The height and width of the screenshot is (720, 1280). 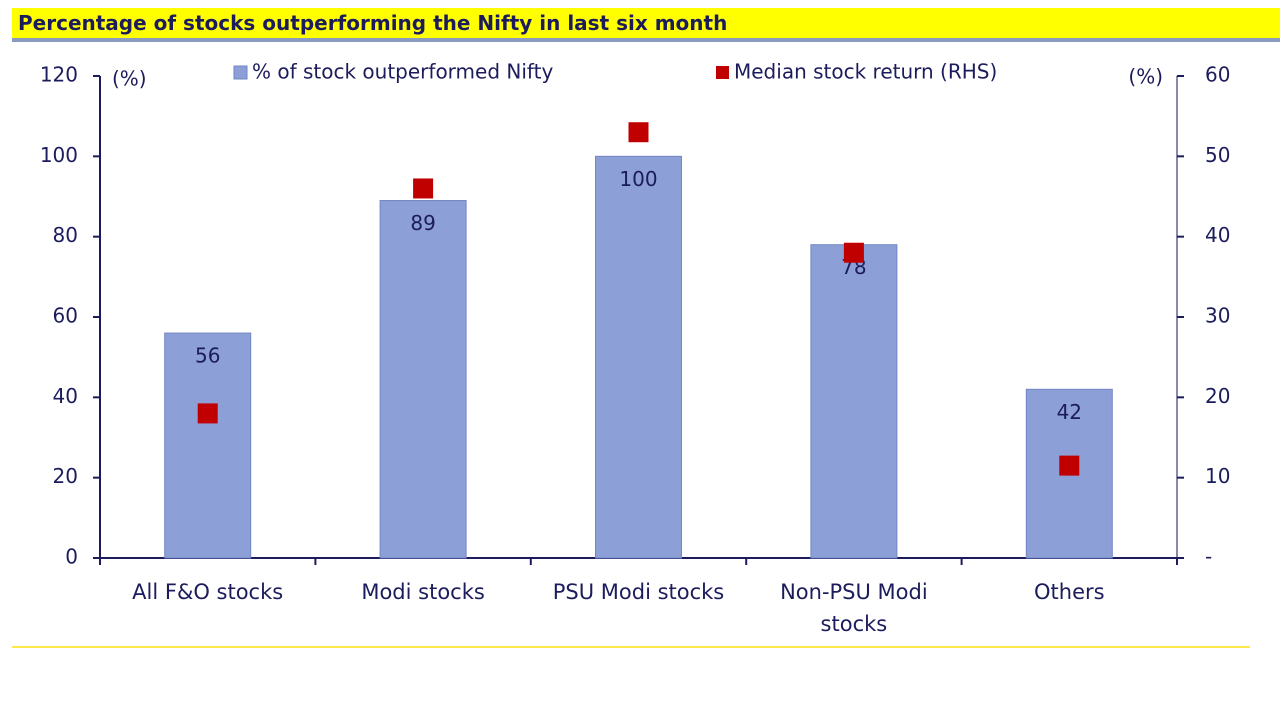 What do you see at coordinates (631, 647) in the screenshot?
I see `footer-line` at bounding box center [631, 647].